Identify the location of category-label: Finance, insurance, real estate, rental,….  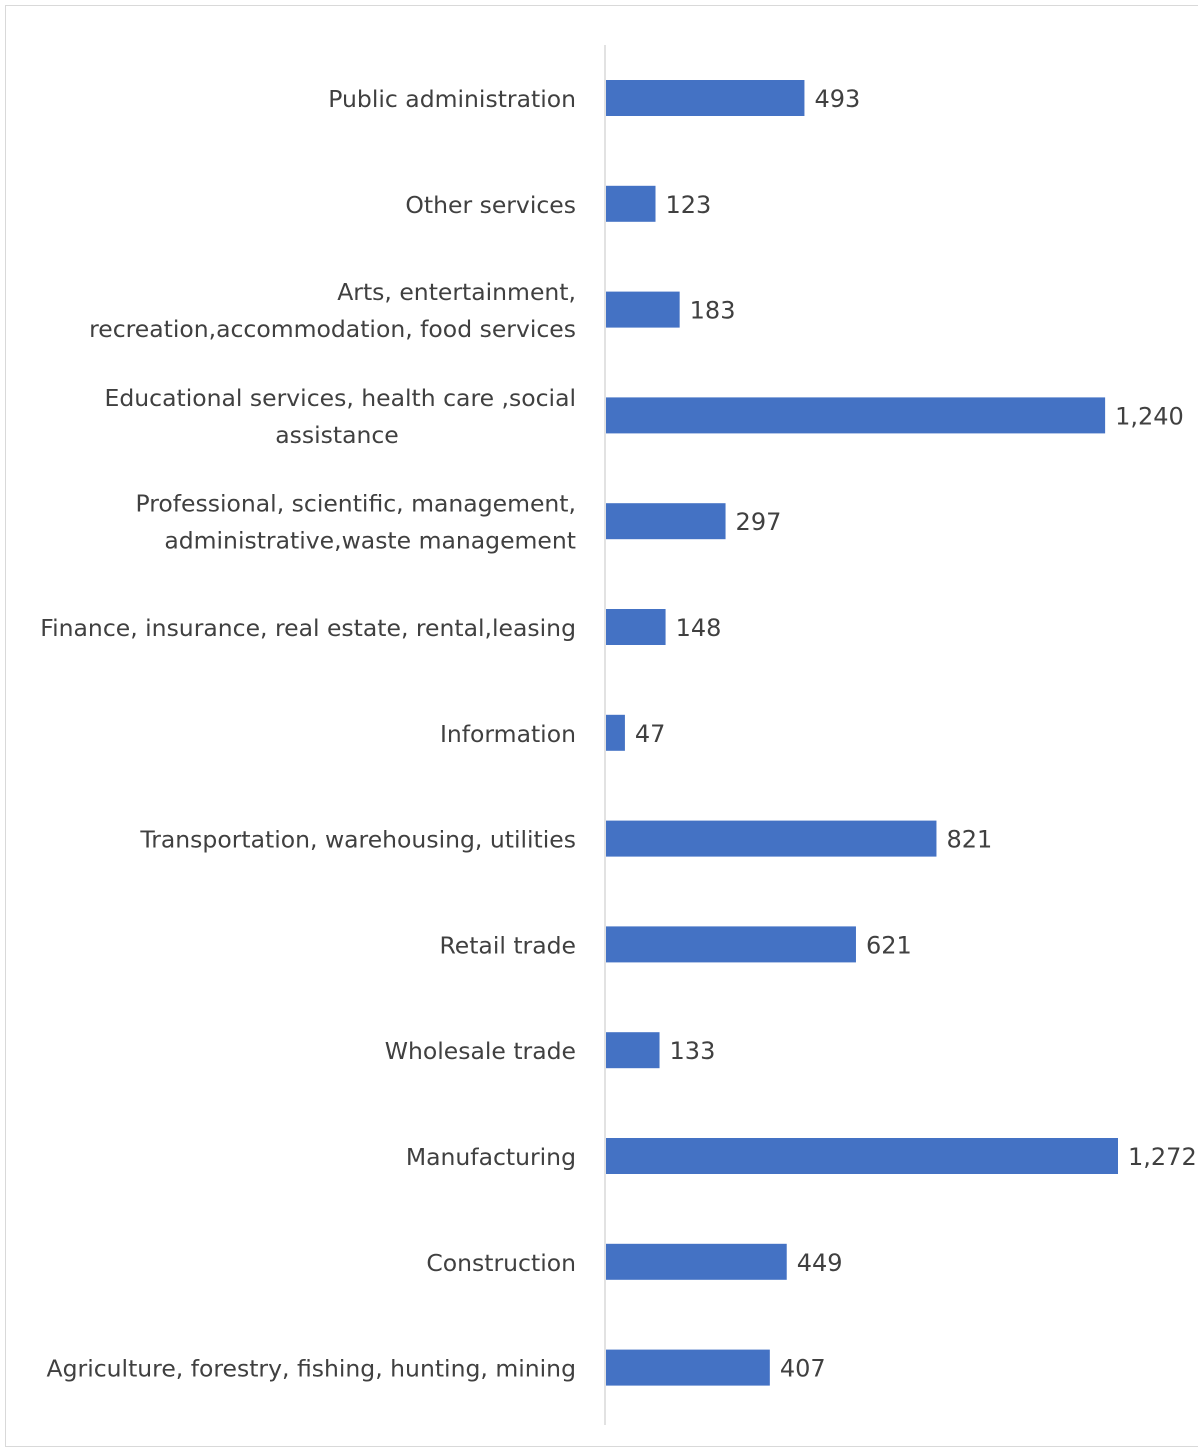
(308, 628).